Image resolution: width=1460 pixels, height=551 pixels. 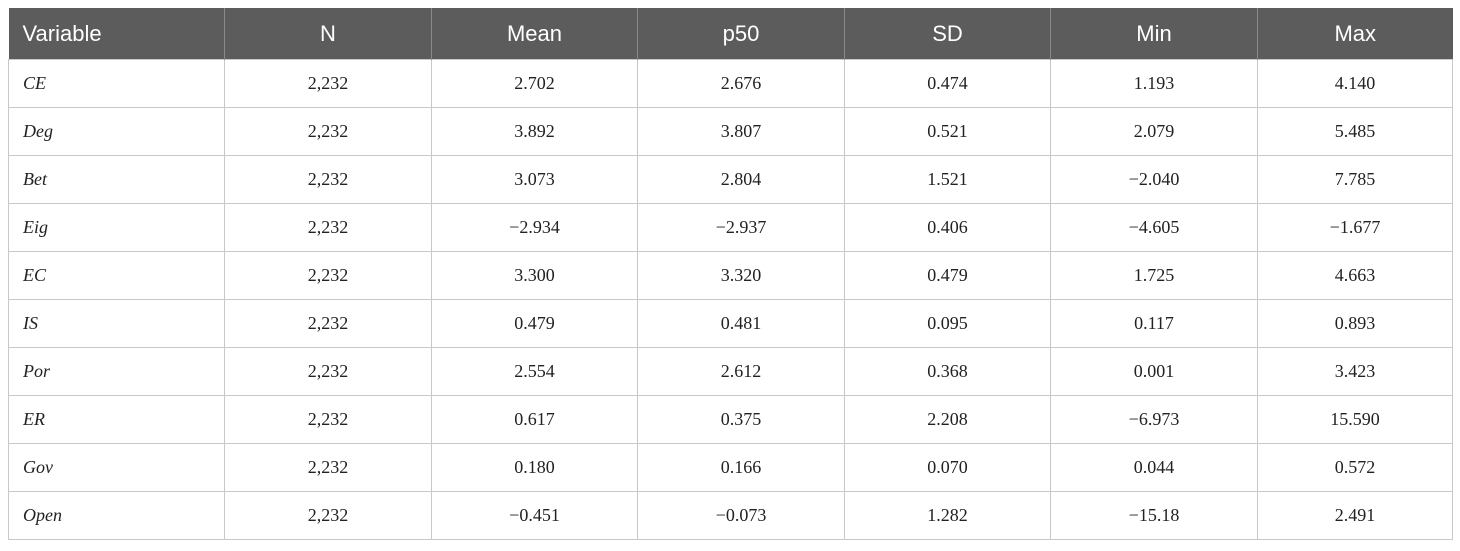 What do you see at coordinates (1355, 515) in the screenshot?
I see `max-cell: 2.491` at bounding box center [1355, 515].